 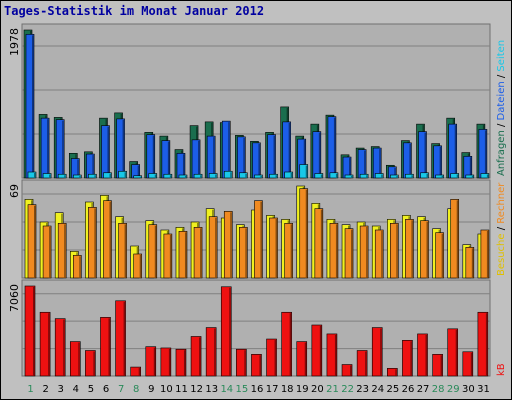 What do you see at coordinates (35, 175) in the screenshot?
I see `bar-seiten-day-1-shade` at bounding box center [35, 175].